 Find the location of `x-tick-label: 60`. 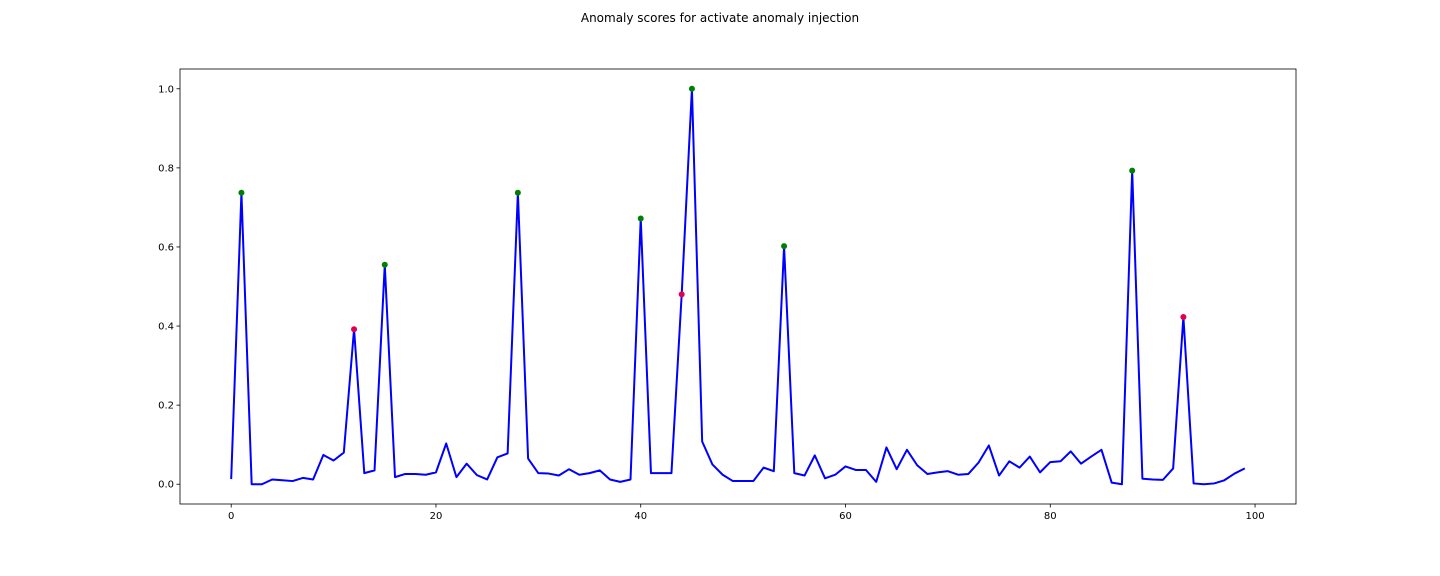

x-tick-label: 60 is located at coordinates (845, 516).